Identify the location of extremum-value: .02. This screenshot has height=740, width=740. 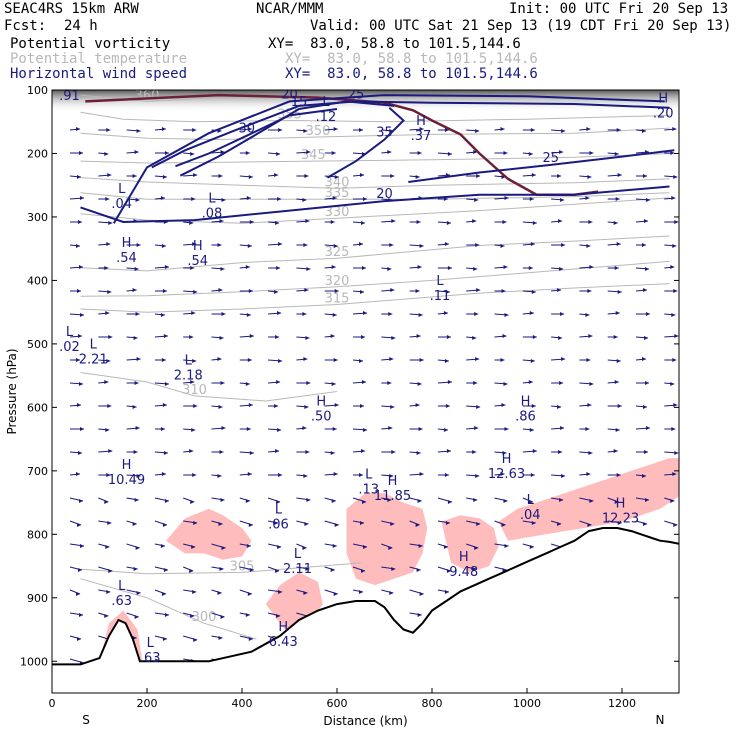
(69, 347).